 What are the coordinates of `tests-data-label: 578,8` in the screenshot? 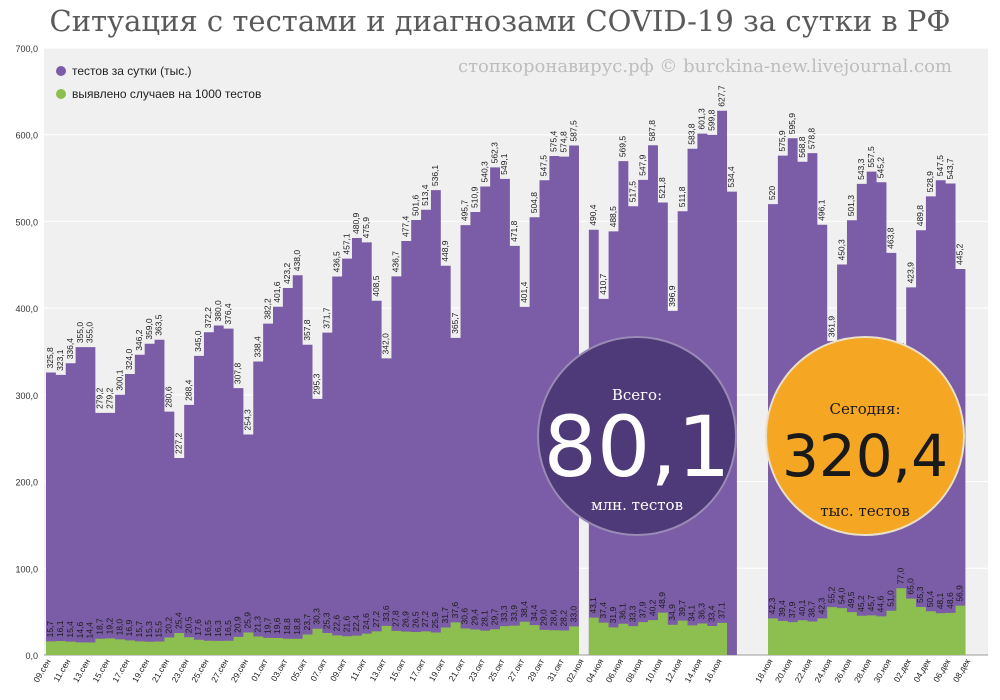 It's located at (812, 139).